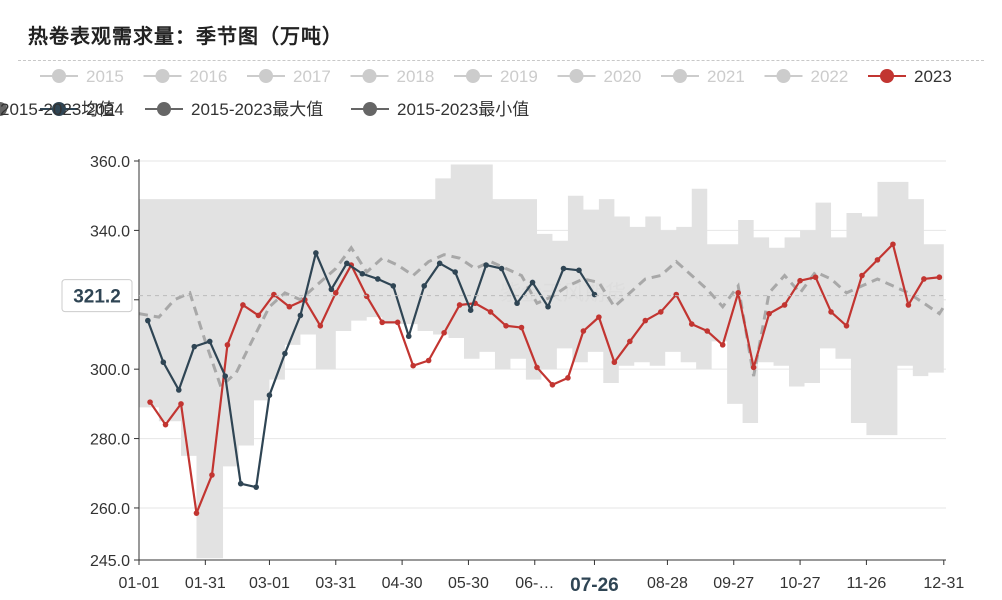 Image resolution: width=1002 pixels, height=600 pixels. Describe the element at coordinates (402, 583) in the screenshot. I see `x-tick-label: 04-30` at that location.